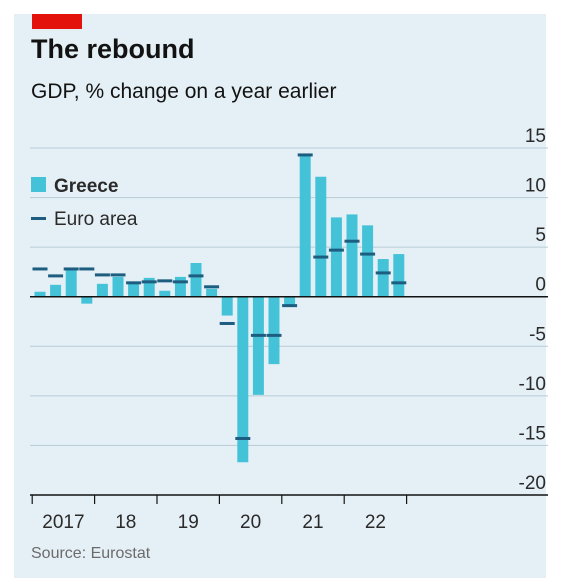 The image size is (561, 578). What do you see at coordinates (375, 522) in the screenshot?
I see `x-tick-label: 22` at bounding box center [375, 522].